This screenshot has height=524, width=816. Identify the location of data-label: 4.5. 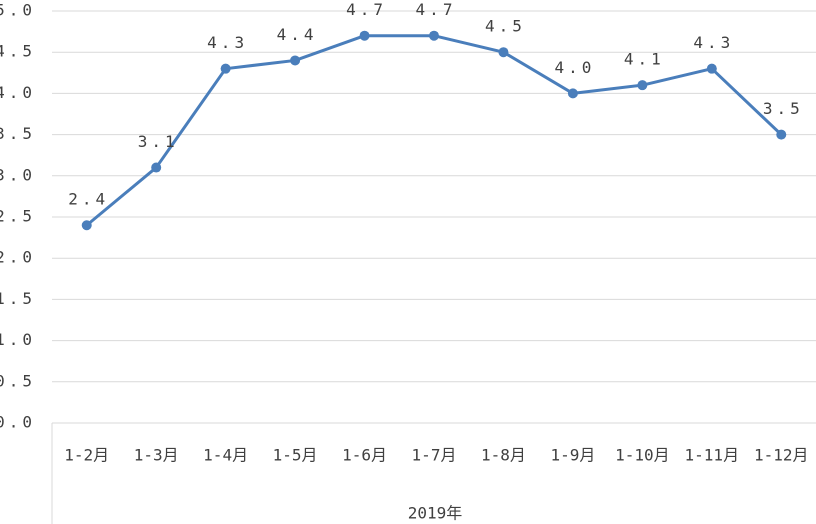
(505, 26).